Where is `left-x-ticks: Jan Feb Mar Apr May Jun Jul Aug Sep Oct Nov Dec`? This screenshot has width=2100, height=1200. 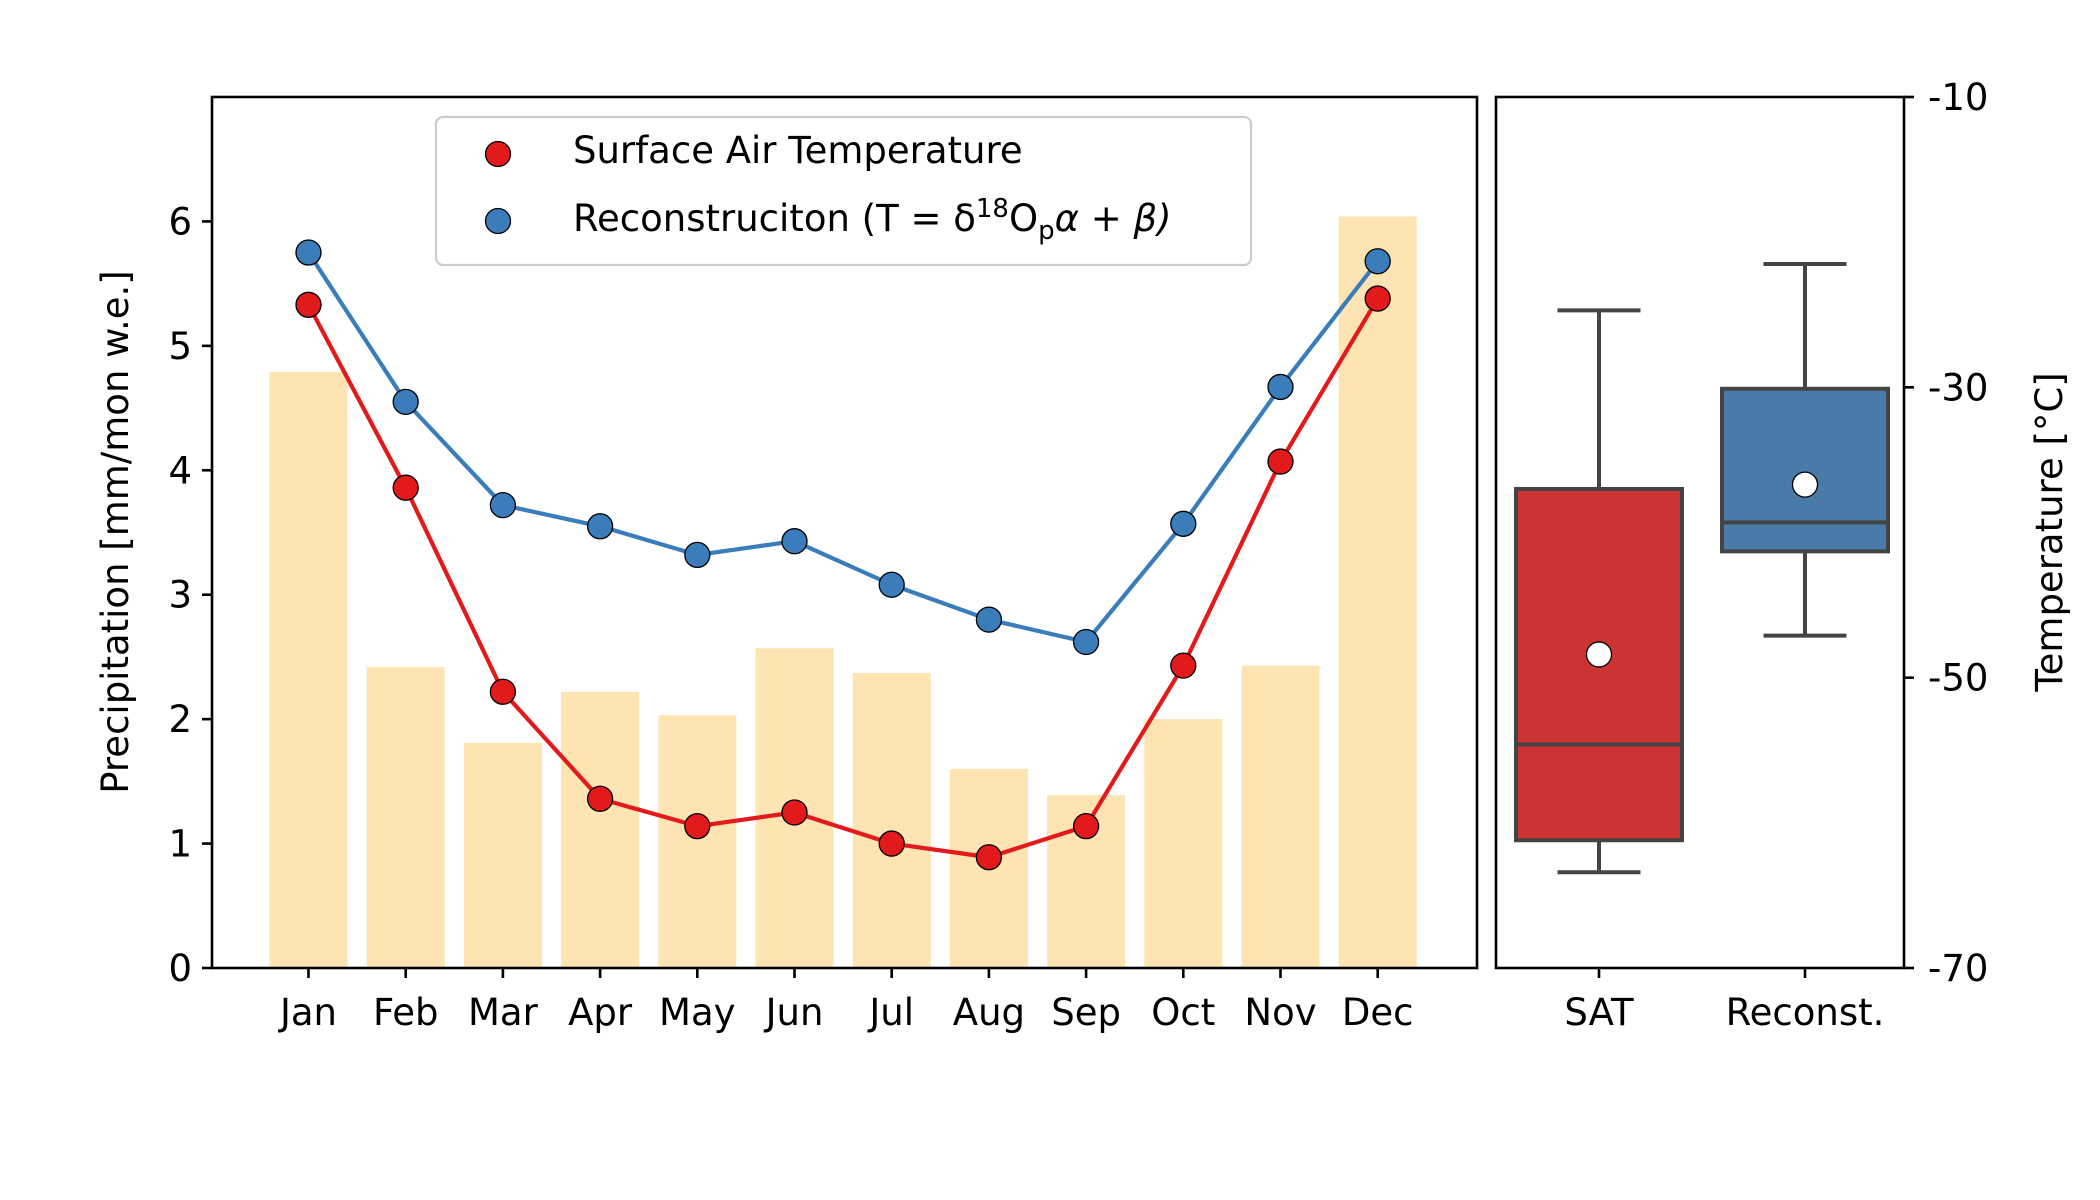 left-x-ticks: Jan Feb Mar Apr May Jun Jul Aug Sep Oct Nov Dec is located at coordinates (846, 1001).